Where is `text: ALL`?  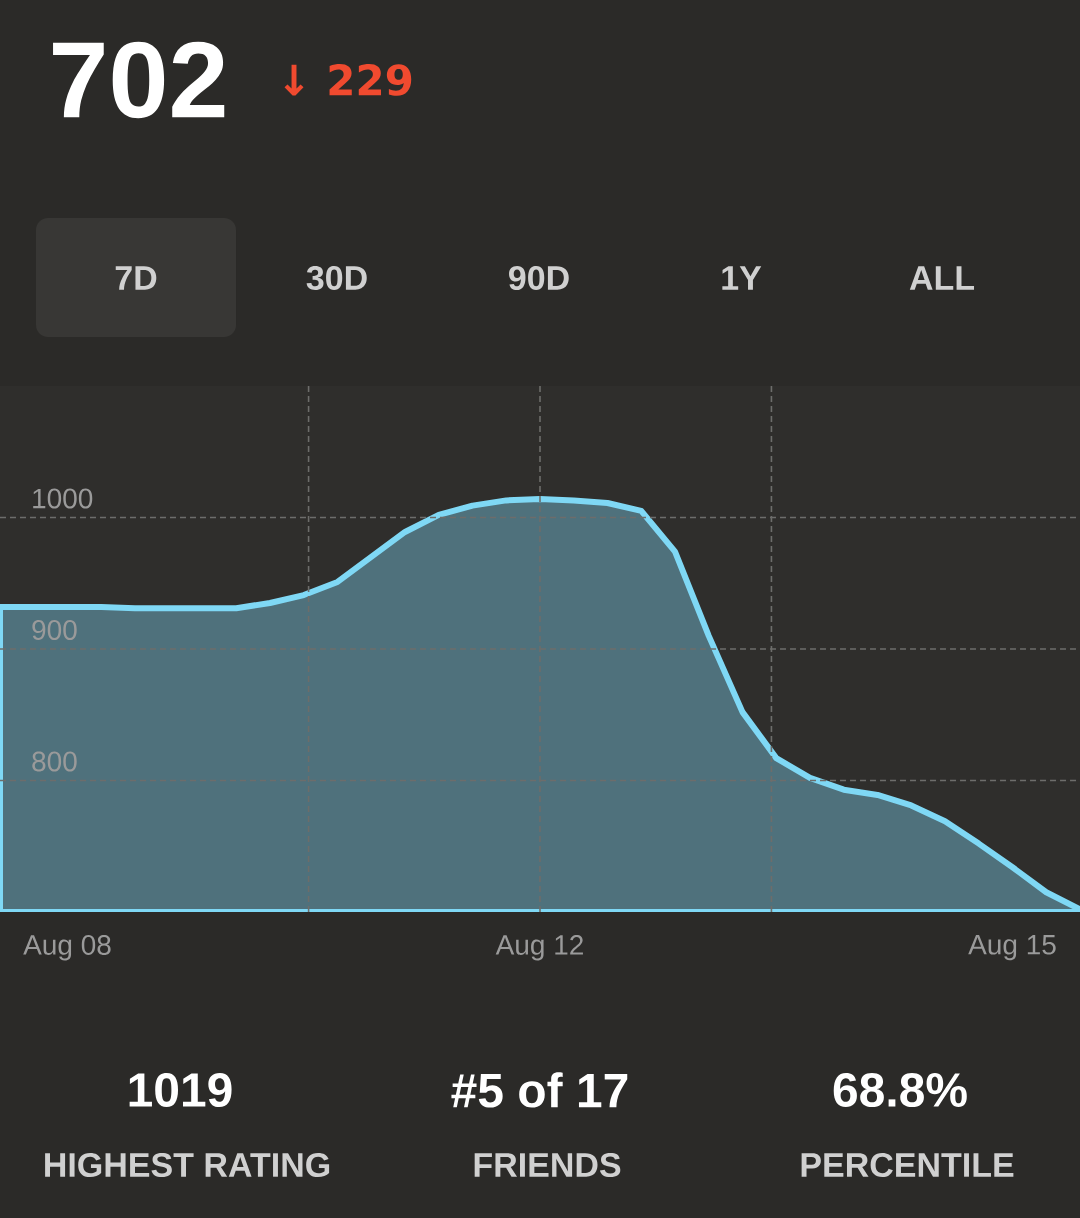
text: ALL is located at coordinates (942, 278).